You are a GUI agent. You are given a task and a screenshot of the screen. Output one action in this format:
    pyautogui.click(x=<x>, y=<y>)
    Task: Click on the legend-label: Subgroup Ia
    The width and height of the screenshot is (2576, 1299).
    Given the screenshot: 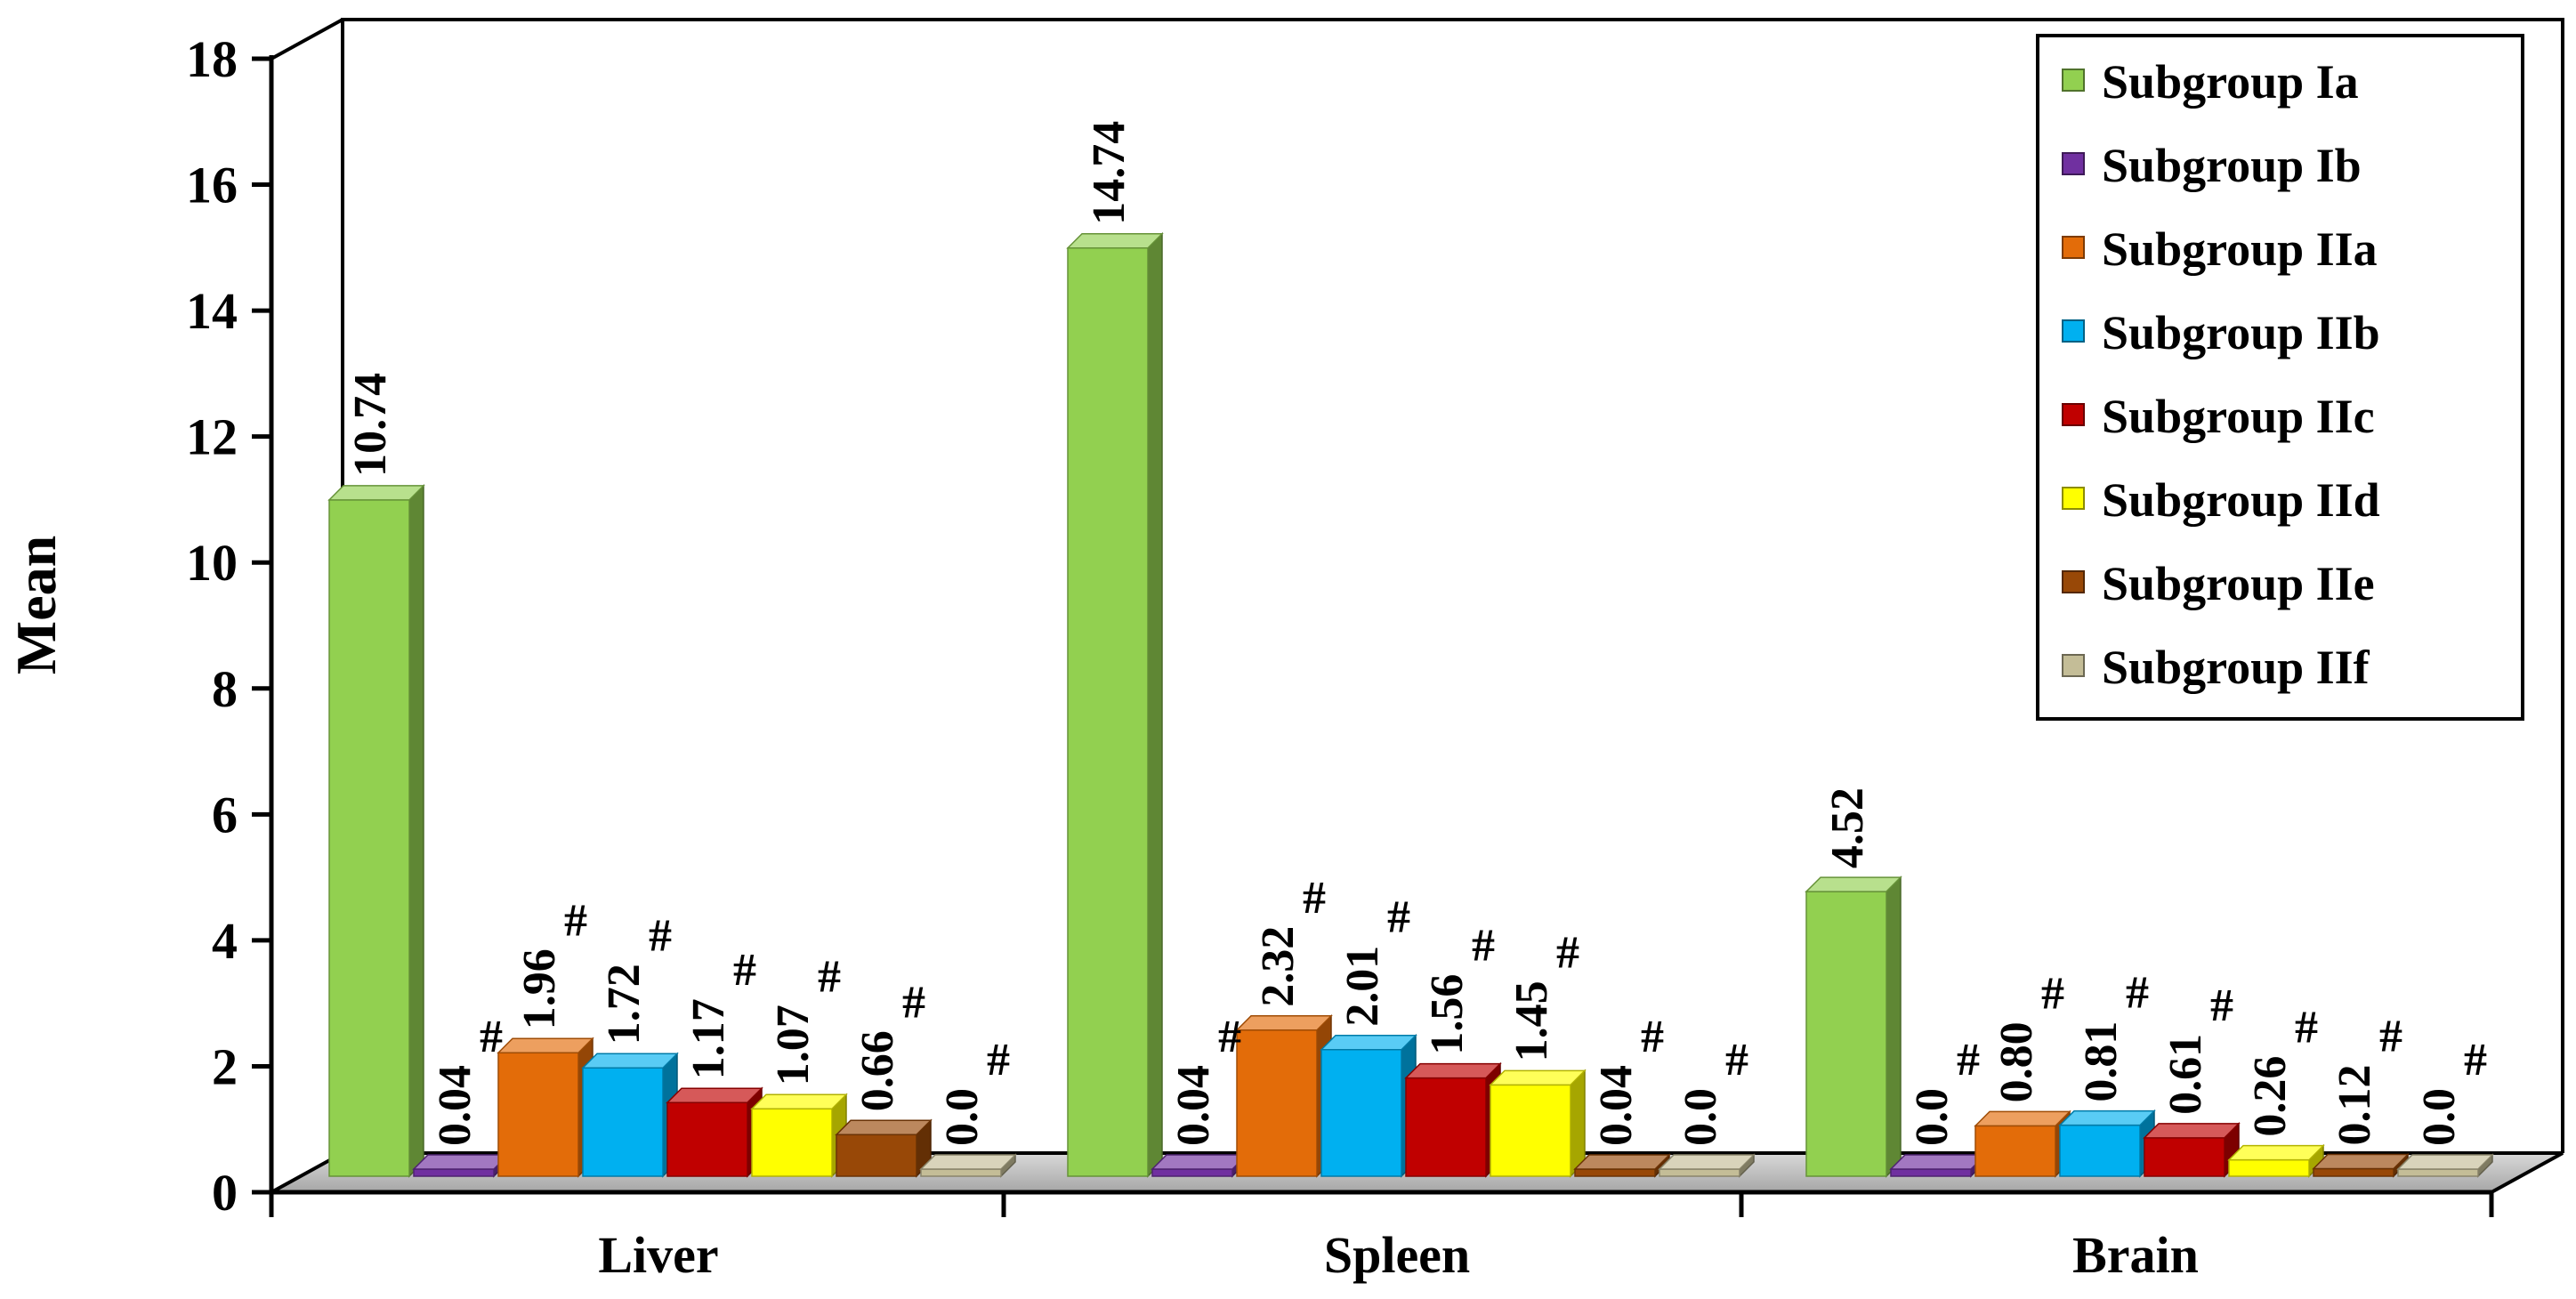 What is the action you would take?
    pyautogui.click(x=2230, y=82)
    